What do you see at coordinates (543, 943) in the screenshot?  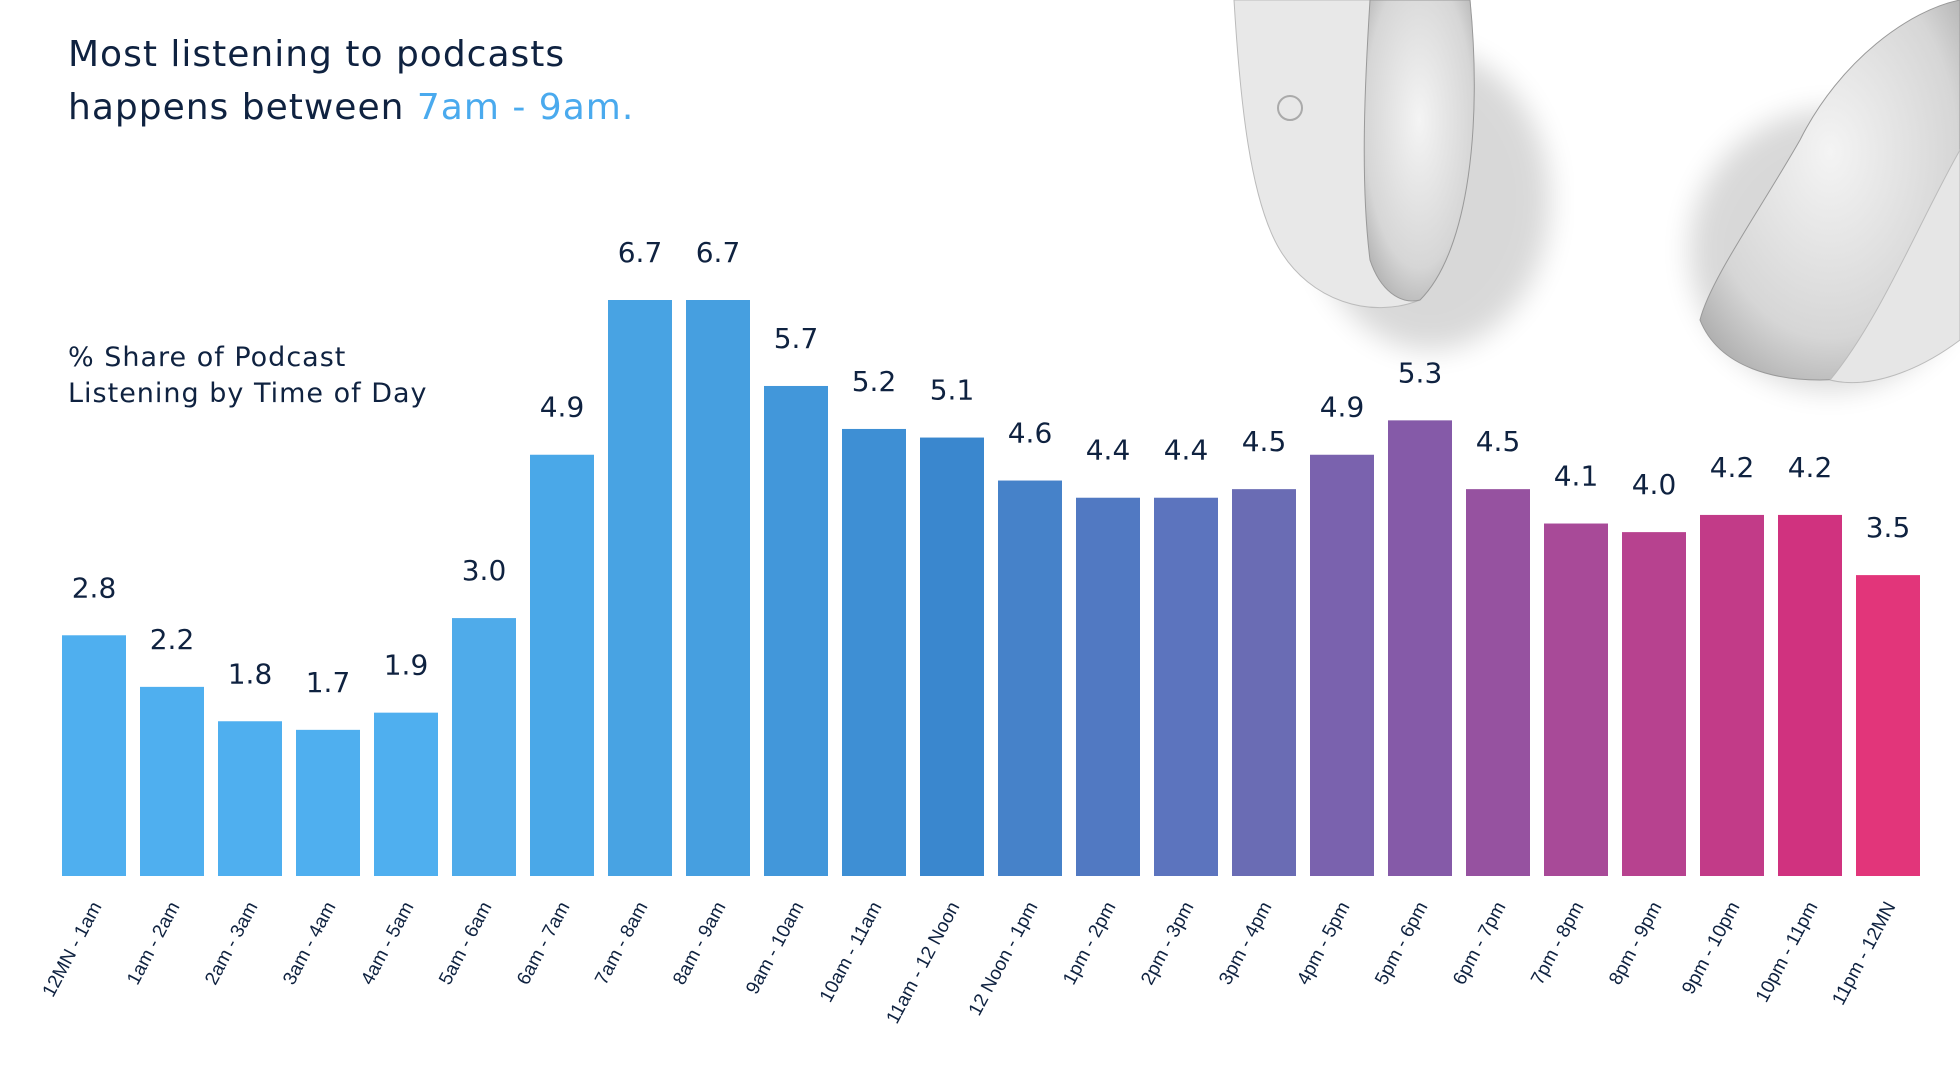 I see `x-tick-label: 6am - 7am` at bounding box center [543, 943].